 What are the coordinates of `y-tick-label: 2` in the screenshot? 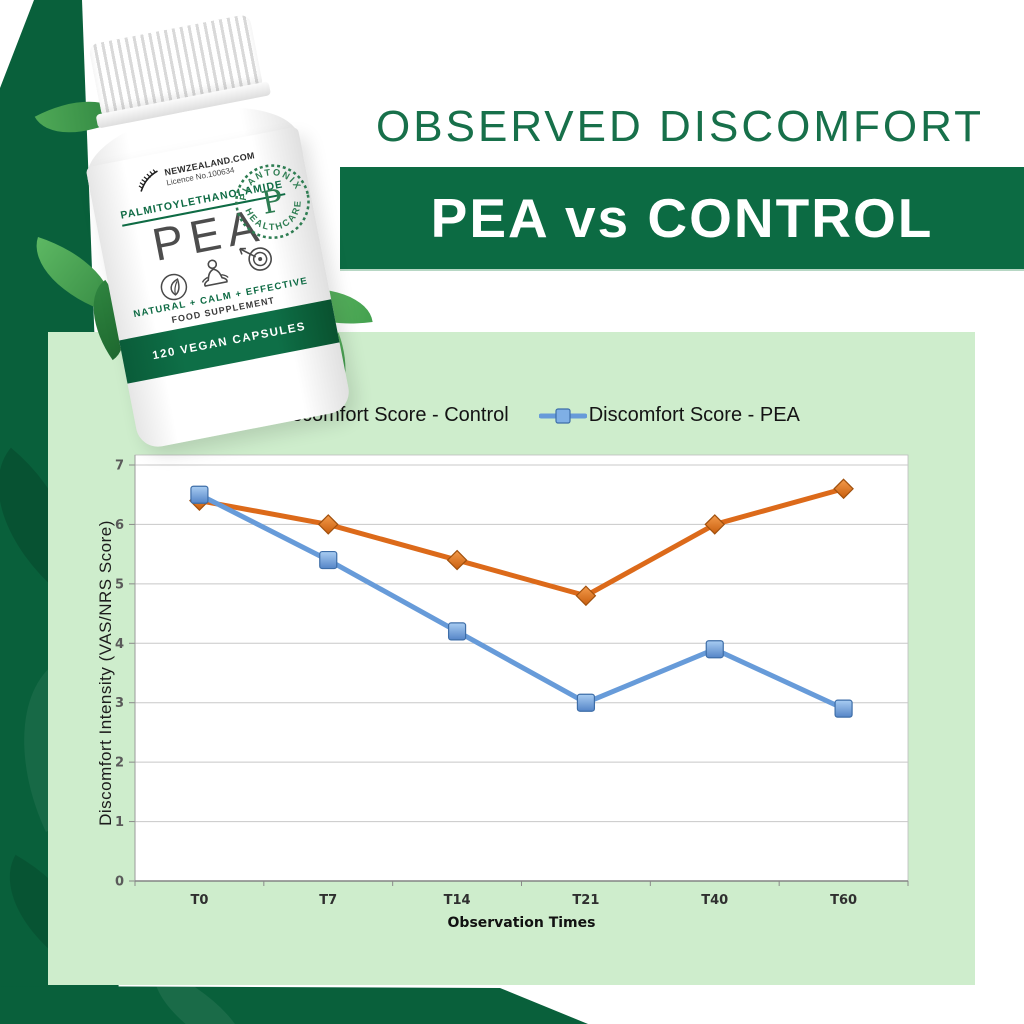 It's located at (119, 763).